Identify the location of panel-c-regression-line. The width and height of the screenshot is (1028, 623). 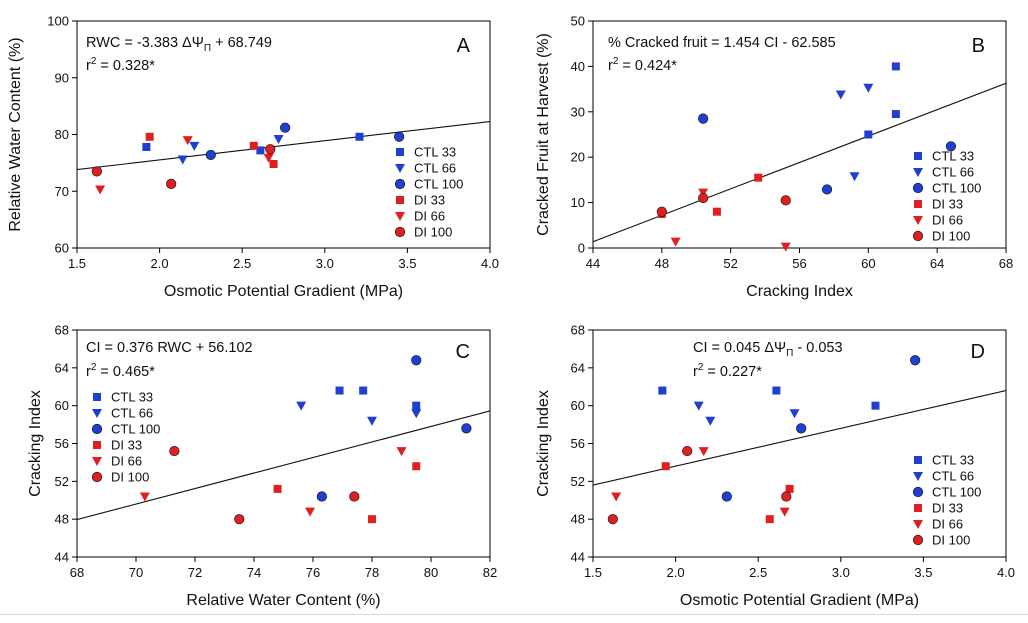
(283, 465).